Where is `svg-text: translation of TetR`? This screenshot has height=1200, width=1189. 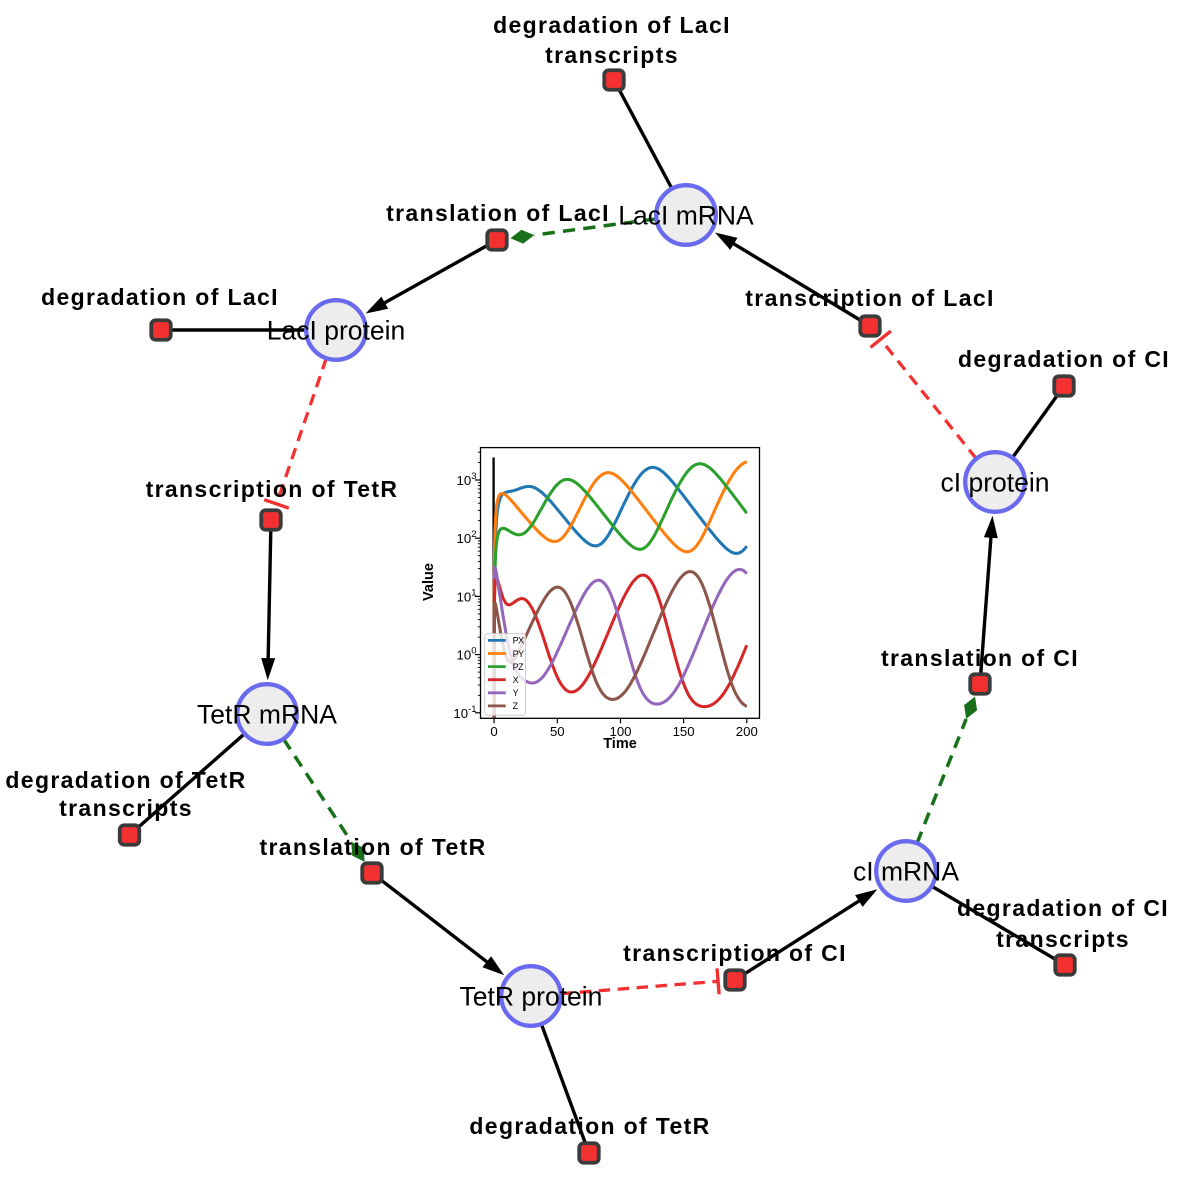
svg-text: translation of TetR is located at coordinates (372, 847).